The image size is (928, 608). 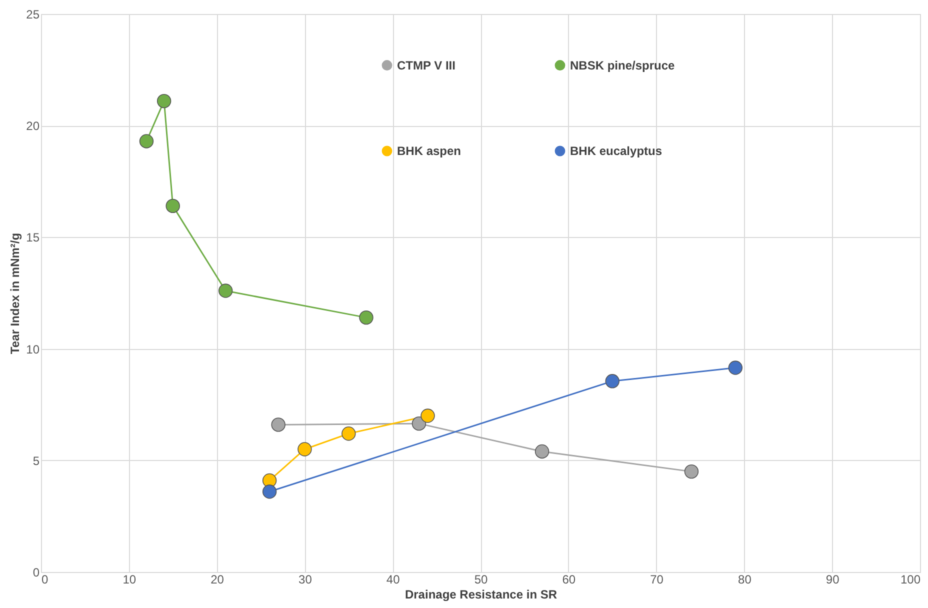 I want to click on x-tick-label: 10, so click(x=129, y=579).